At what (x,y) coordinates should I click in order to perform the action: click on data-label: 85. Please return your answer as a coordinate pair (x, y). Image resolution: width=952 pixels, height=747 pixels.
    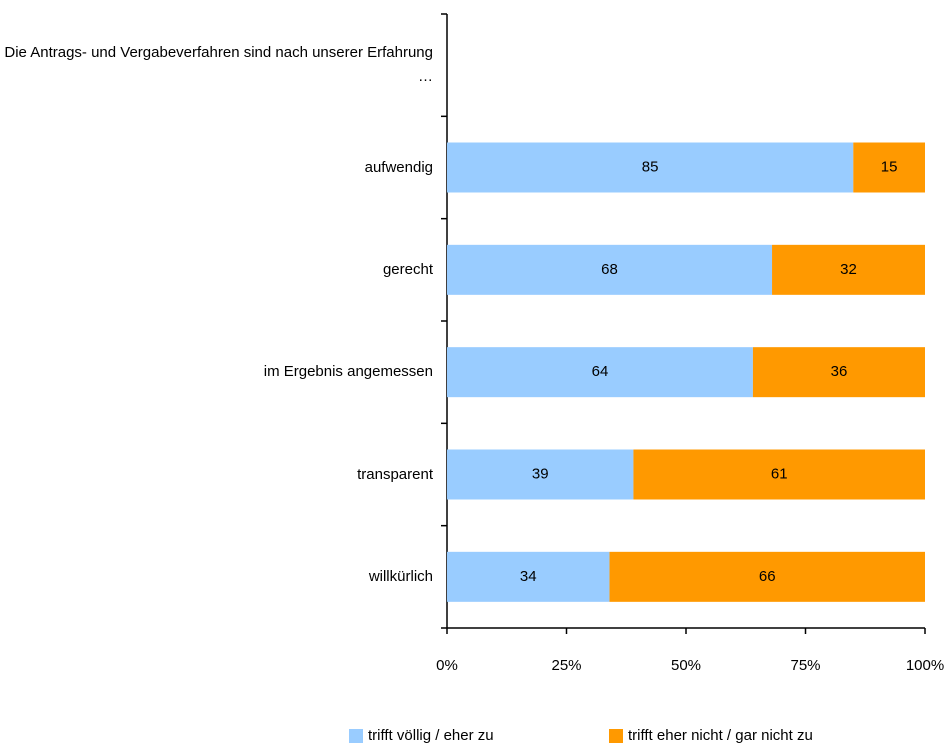
    Looking at the image, I should click on (650, 166).